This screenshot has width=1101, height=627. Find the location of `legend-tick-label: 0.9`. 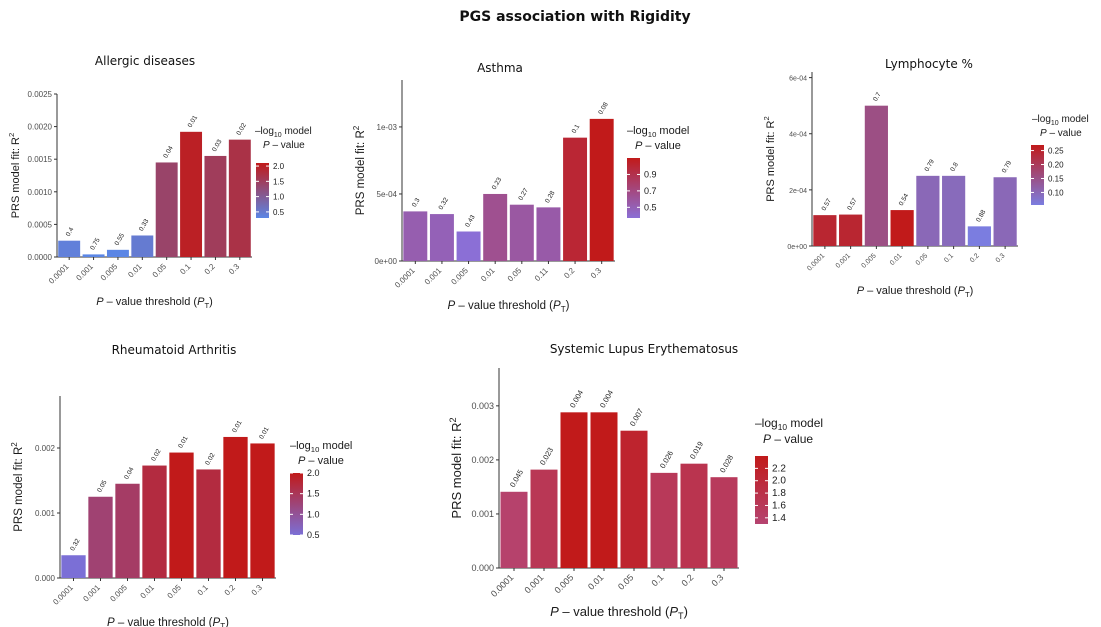

legend-tick-label: 0.9 is located at coordinates (650, 174).